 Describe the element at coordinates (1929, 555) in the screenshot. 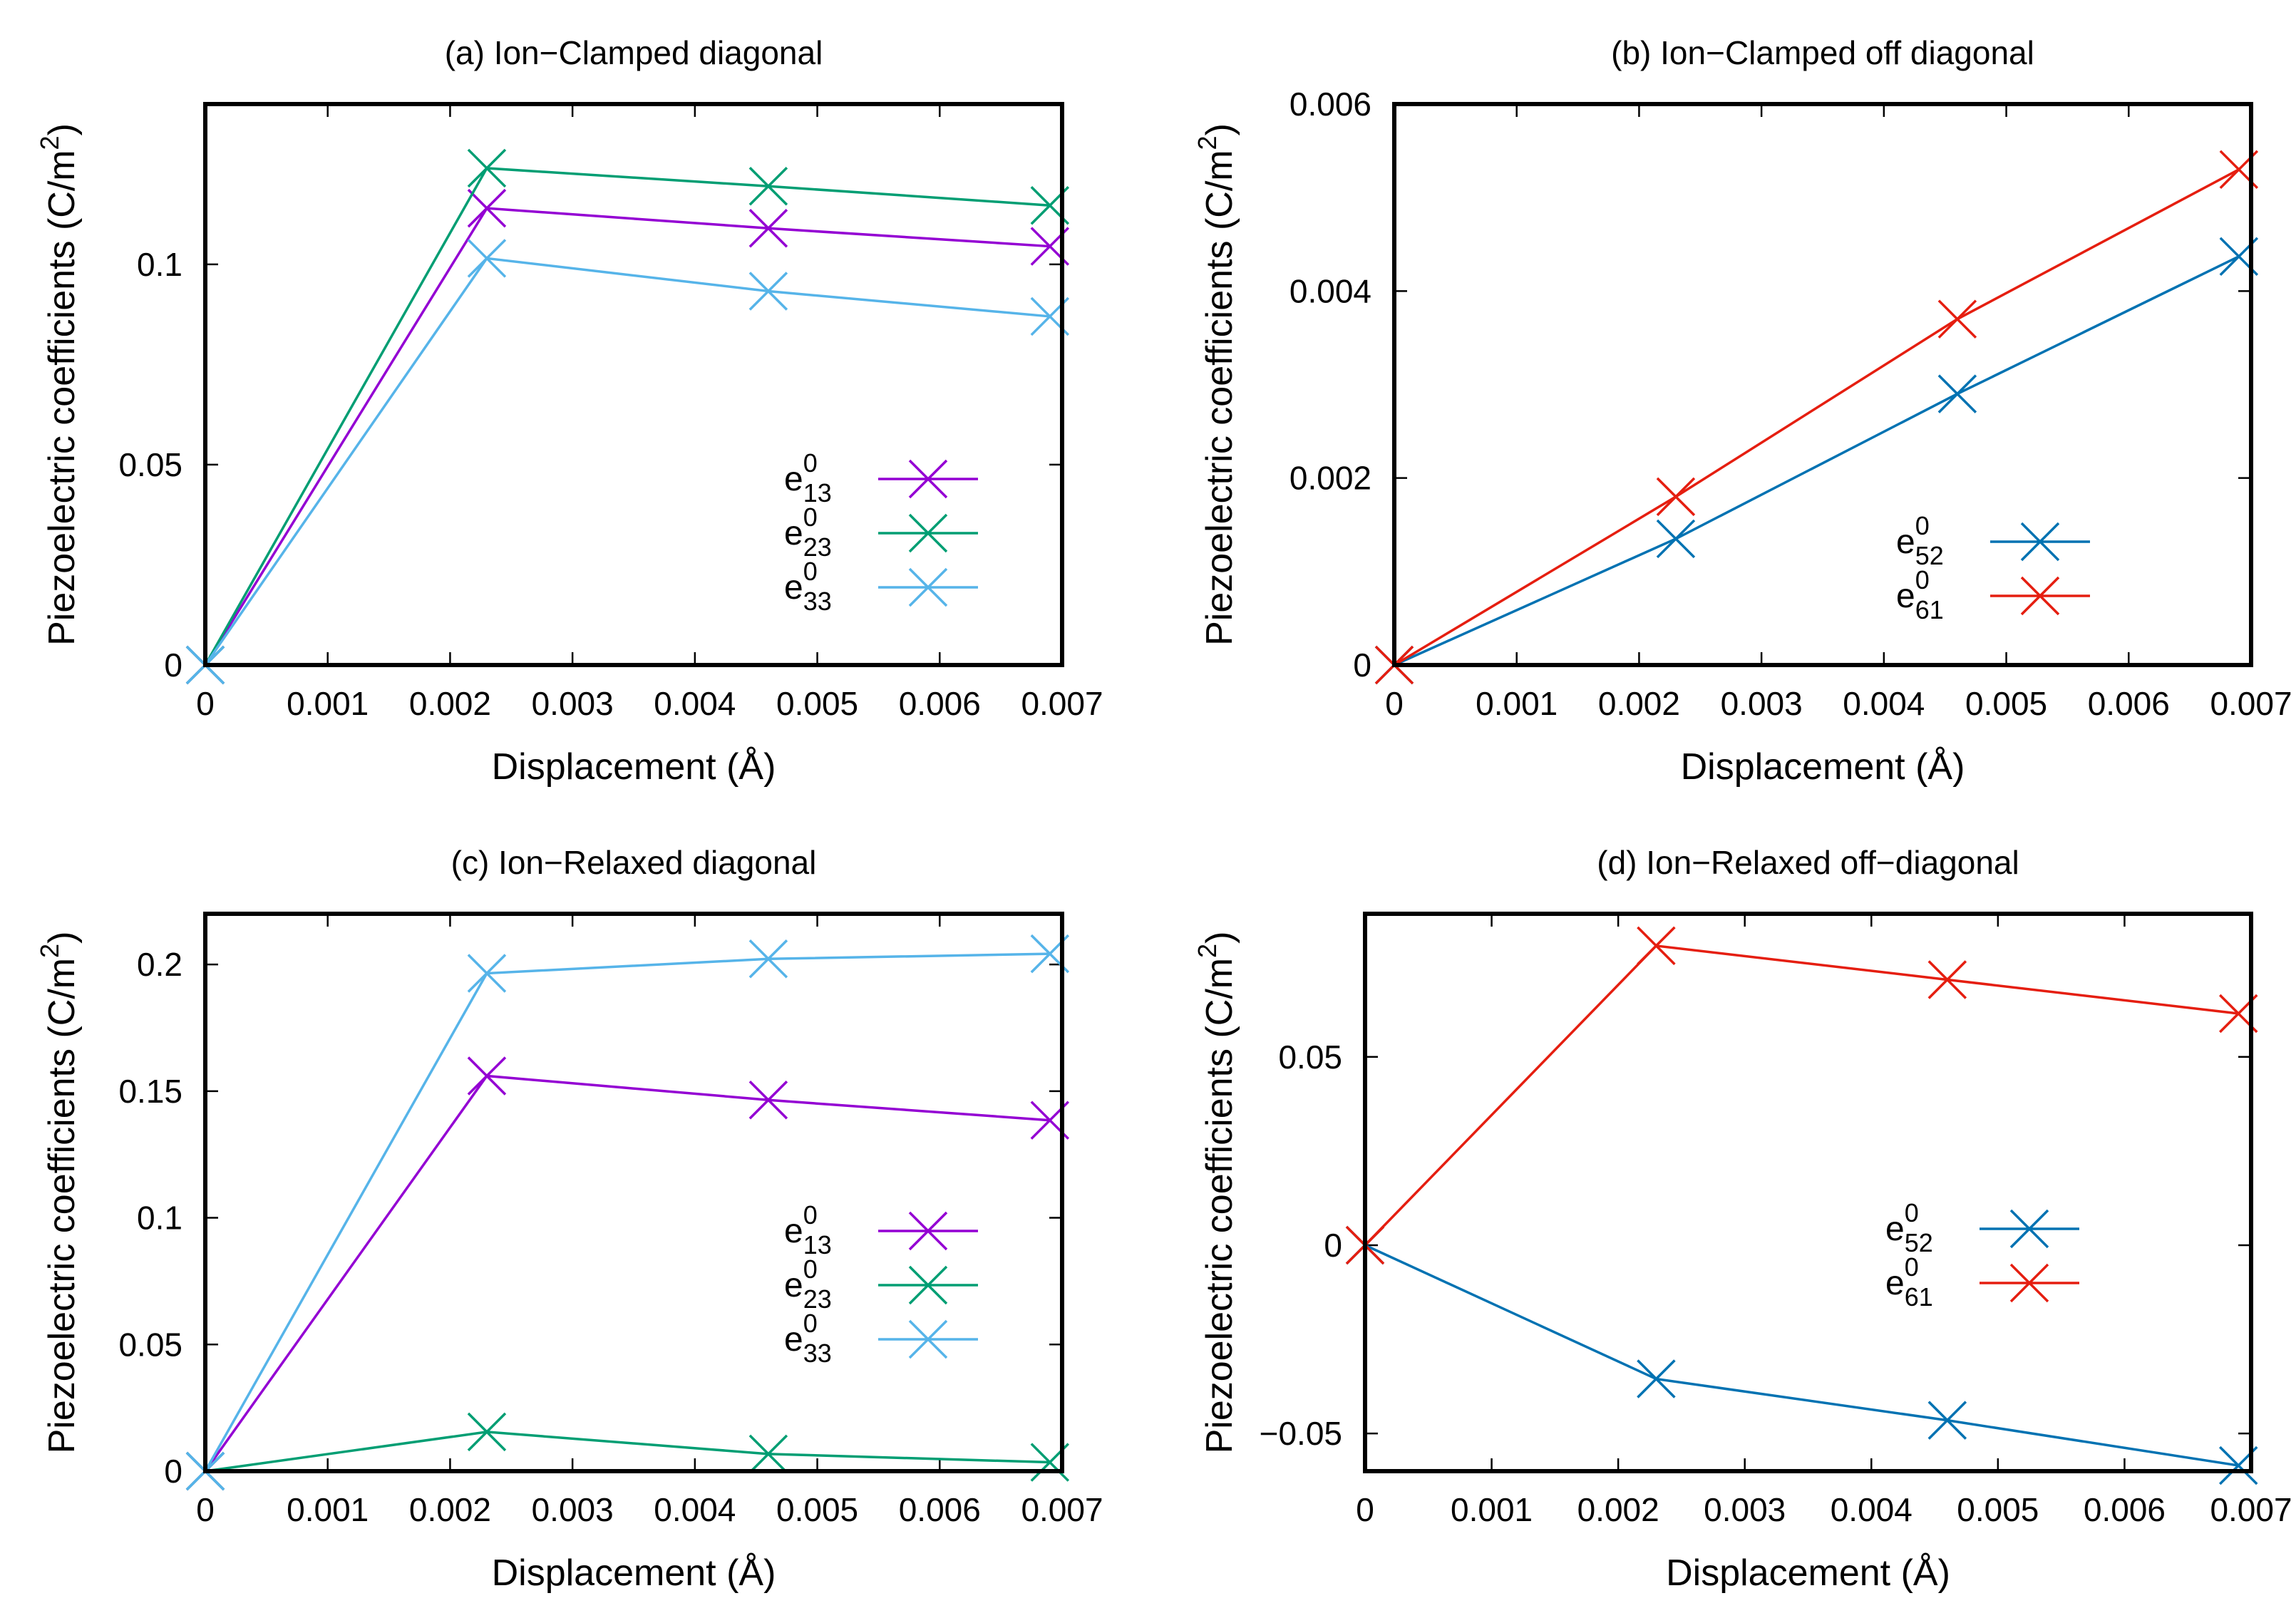

I see `legend-label-sub: 52` at that location.